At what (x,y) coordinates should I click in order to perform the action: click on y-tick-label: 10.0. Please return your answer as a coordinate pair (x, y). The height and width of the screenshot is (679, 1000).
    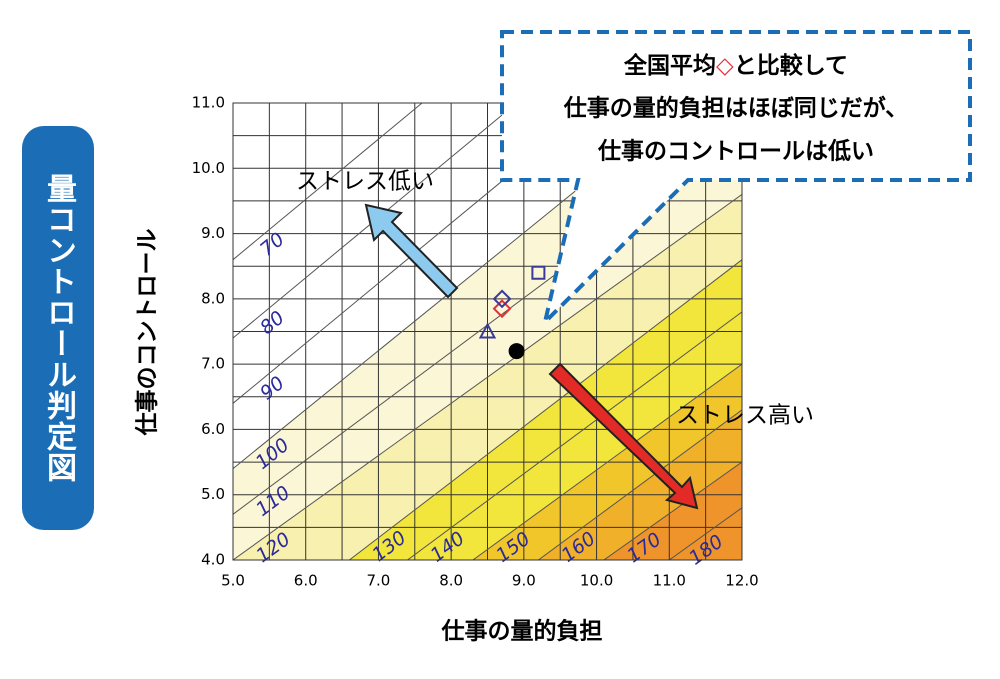
    Looking at the image, I should click on (208, 168).